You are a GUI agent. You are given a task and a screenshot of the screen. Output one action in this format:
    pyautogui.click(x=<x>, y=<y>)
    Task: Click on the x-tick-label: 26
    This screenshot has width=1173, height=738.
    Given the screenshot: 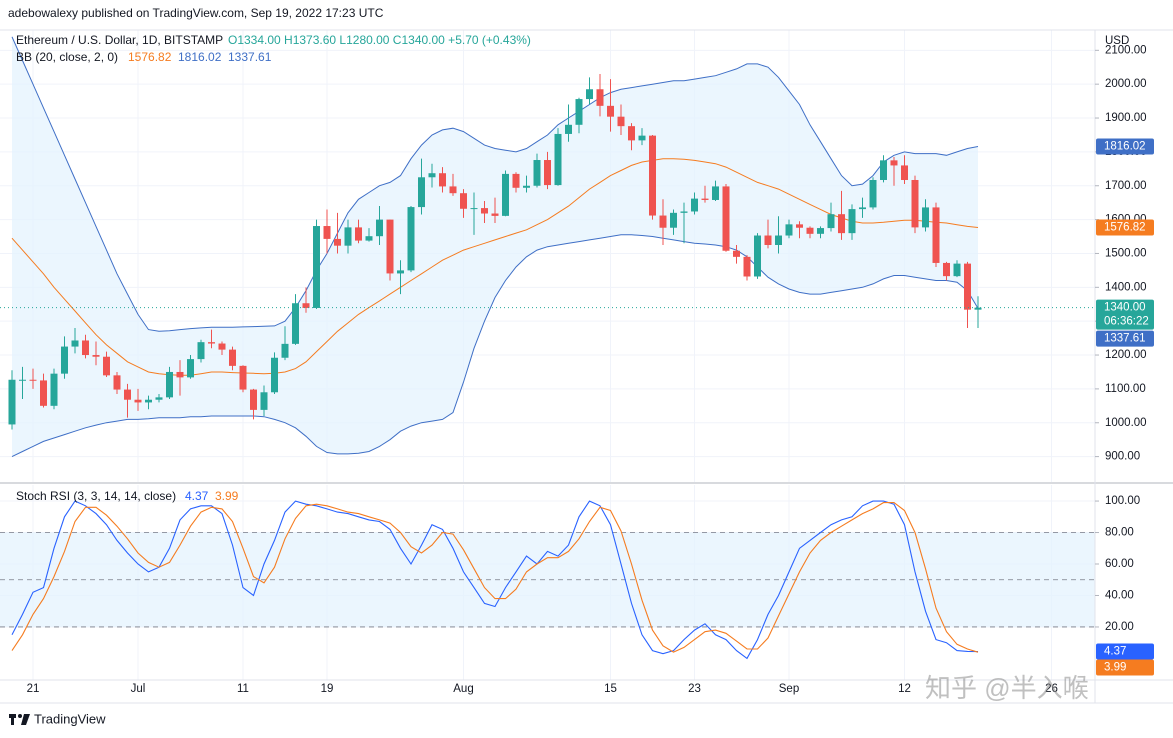 What is the action you would take?
    pyautogui.click(x=1051, y=689)
    